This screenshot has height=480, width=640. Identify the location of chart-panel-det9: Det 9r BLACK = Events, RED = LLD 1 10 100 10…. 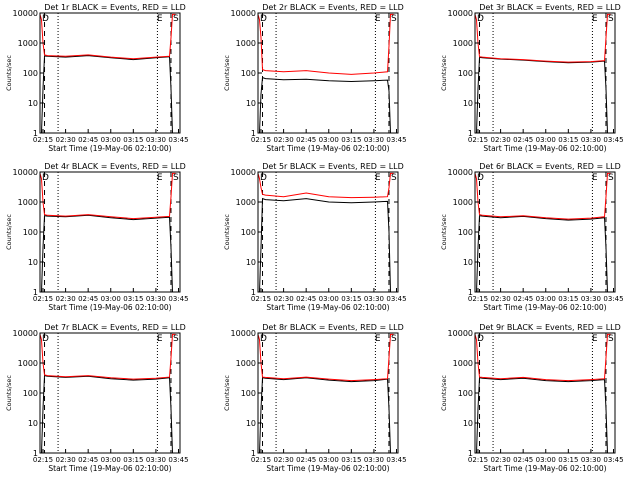
(532, 398).